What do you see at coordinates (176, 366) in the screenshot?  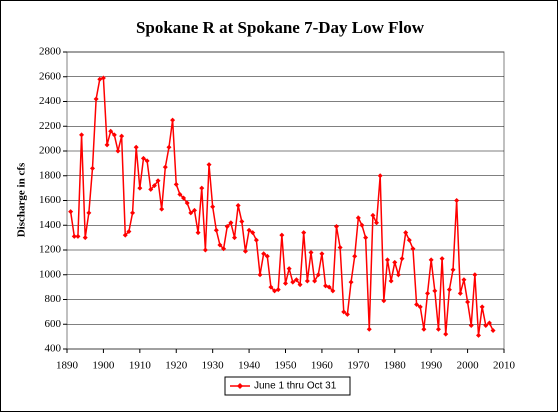 I see `x-tick-label: 1920` at bounding box center [176, 366].